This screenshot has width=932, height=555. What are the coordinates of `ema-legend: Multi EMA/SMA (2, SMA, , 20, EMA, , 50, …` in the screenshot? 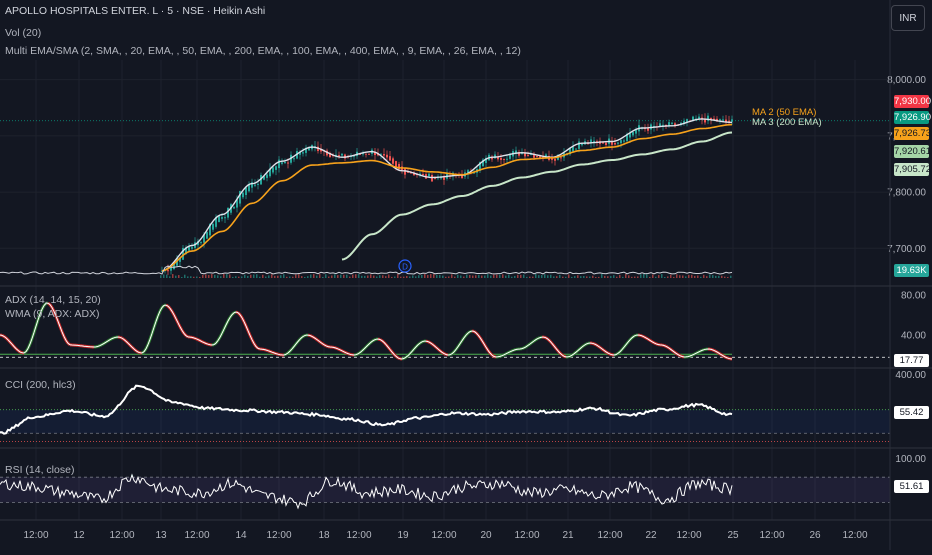 It's located at (263, 51).